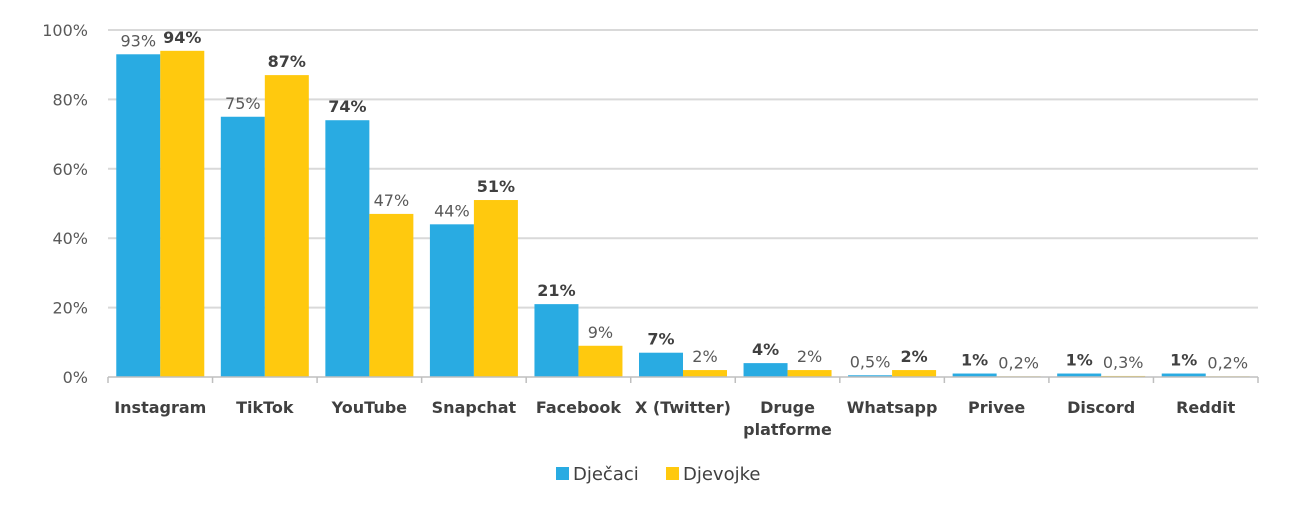 The image size is (1296, 508). Describe the element at coordinates (392, 200) in the screenshot. I see `data-label: 47%` at that location.